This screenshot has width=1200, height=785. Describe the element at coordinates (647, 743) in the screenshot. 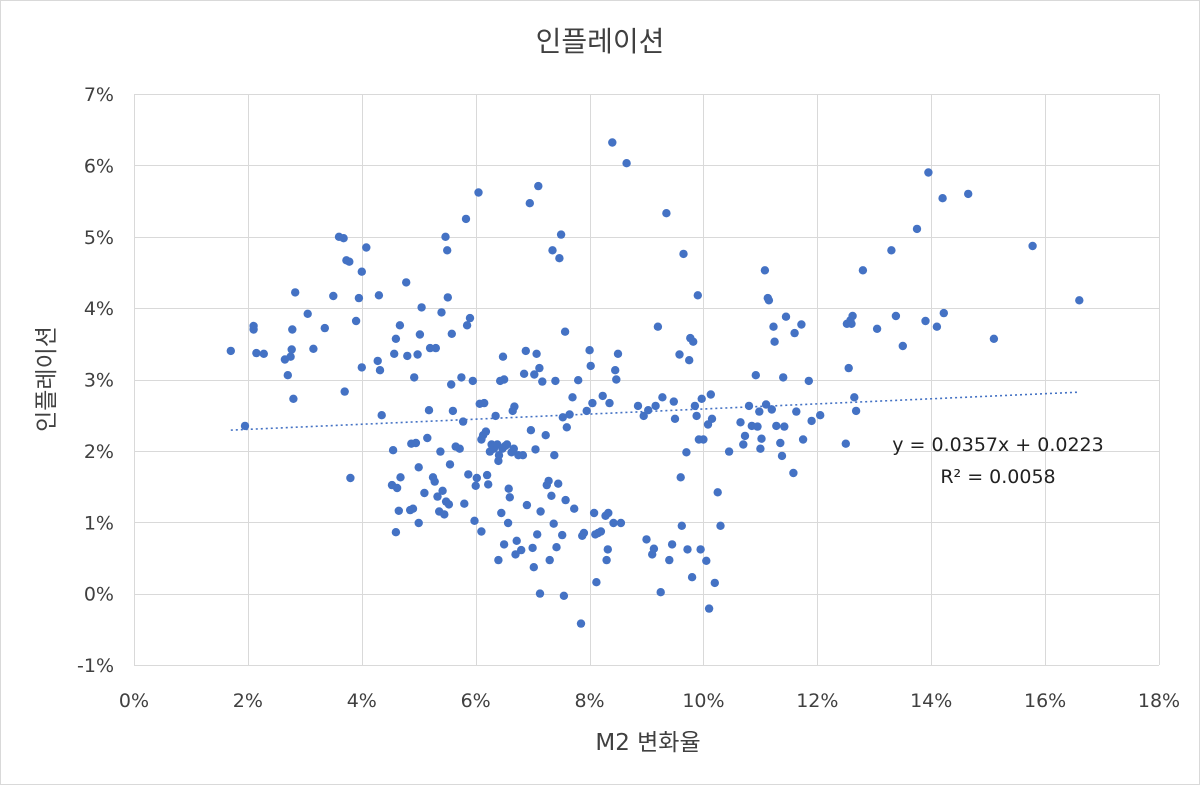

I see `x-axis-title: M2 변화율` at that location.